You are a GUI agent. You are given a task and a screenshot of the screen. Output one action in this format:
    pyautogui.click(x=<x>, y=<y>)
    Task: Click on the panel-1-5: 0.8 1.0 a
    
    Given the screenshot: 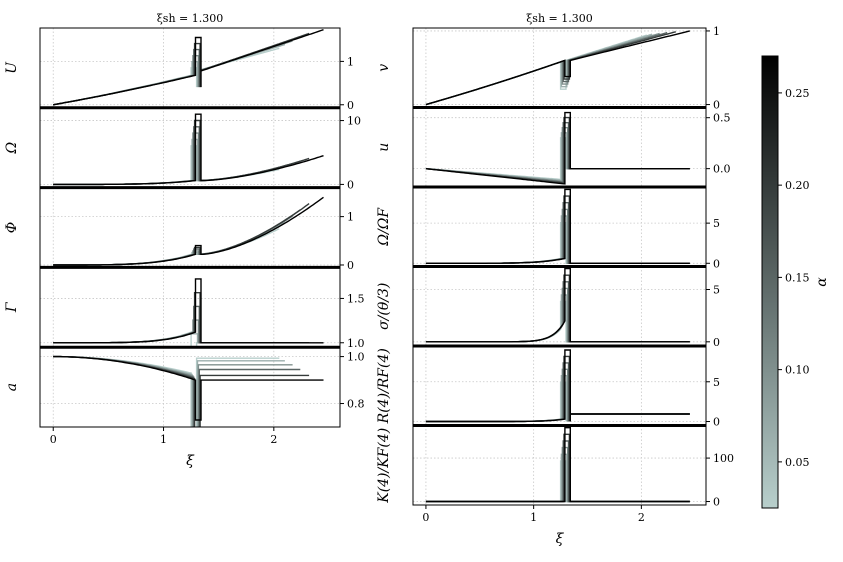 What is the action you would take?
    pyautogui.click(x=184, y=386)
    